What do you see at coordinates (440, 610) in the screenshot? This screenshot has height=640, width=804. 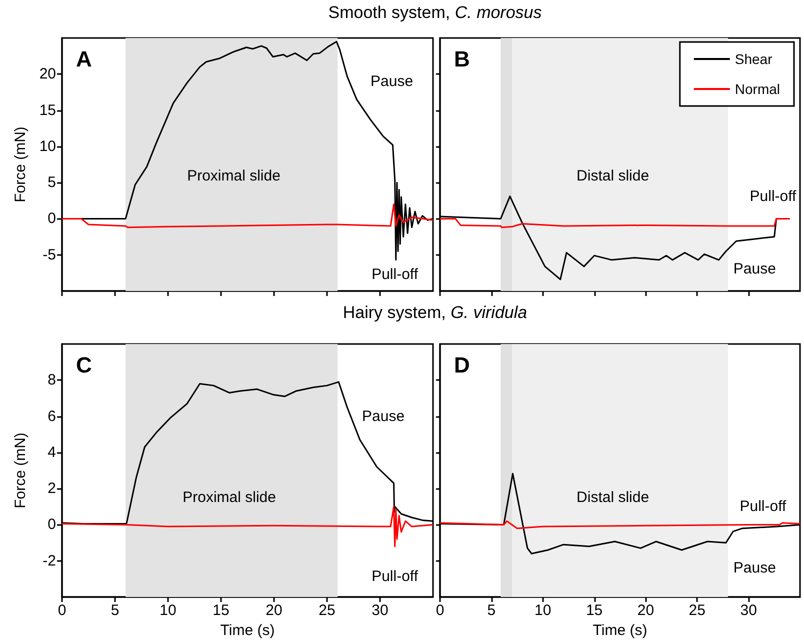 I see `x-tick-label: 0` at bounding box center [440, 610].